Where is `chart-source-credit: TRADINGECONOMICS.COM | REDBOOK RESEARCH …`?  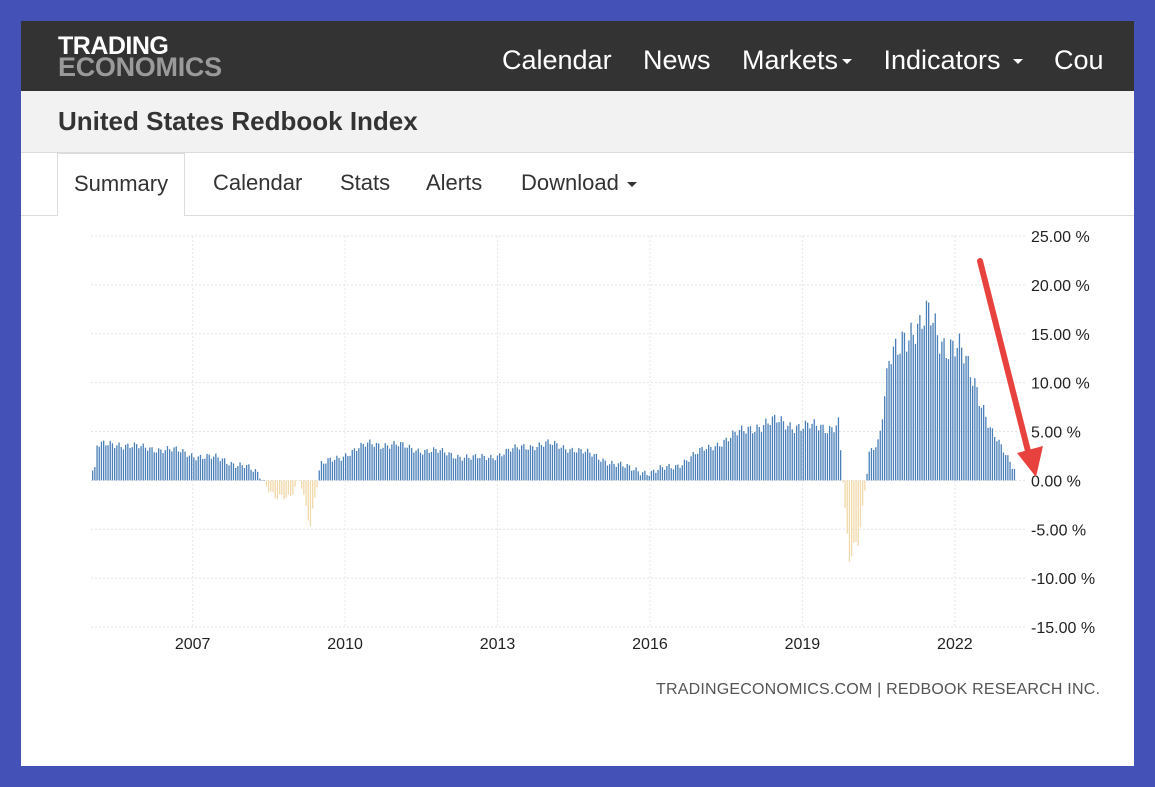 chart-source-credit: TRADINGECONOMICS.COM | REDBOOK RESEARCH … is located at coordinates (878, 689).